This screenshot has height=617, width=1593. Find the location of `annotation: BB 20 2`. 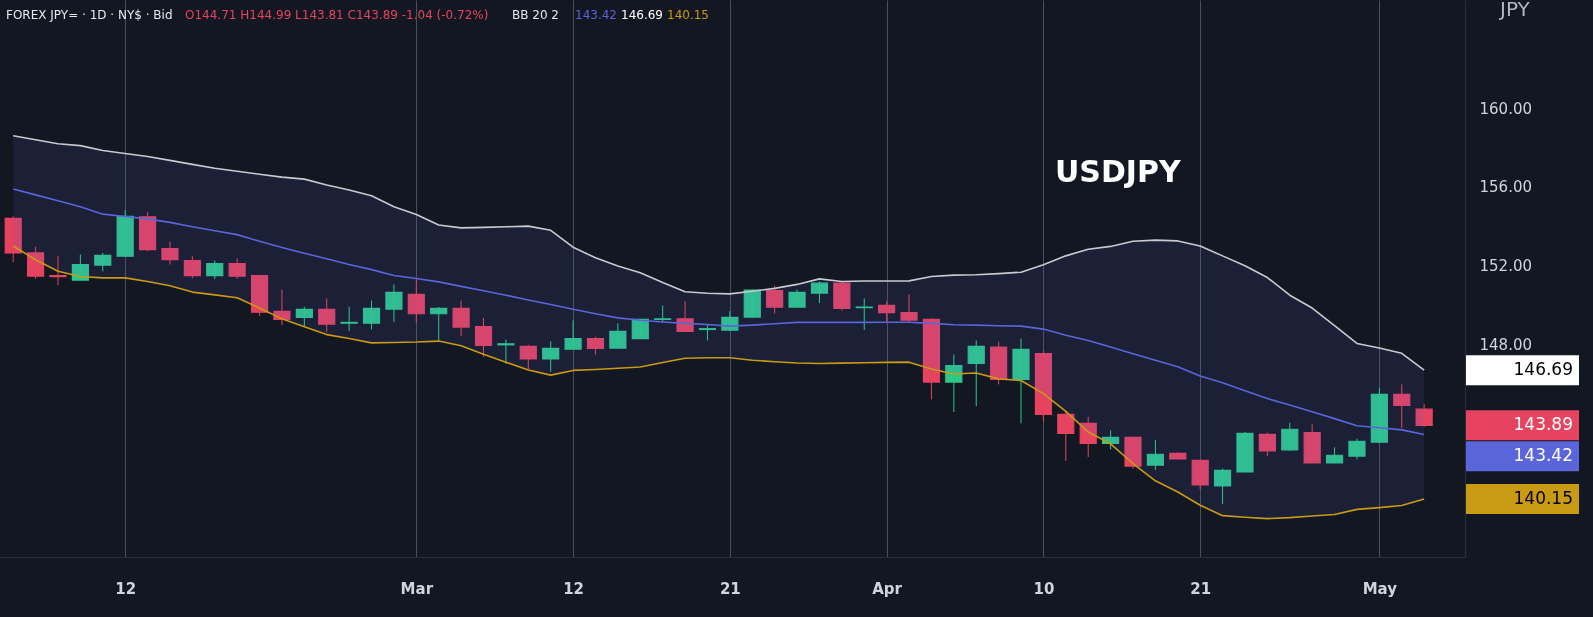

annotation: BB 20 2 is located at coordinates (535, 15).